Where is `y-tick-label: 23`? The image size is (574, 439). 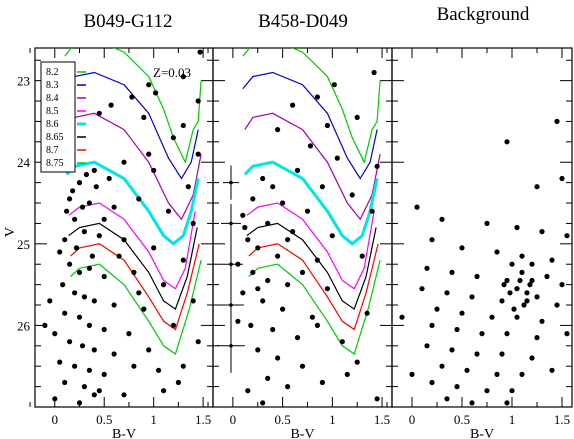
y-tick-label: 23 is located at coordinates (23, 81).